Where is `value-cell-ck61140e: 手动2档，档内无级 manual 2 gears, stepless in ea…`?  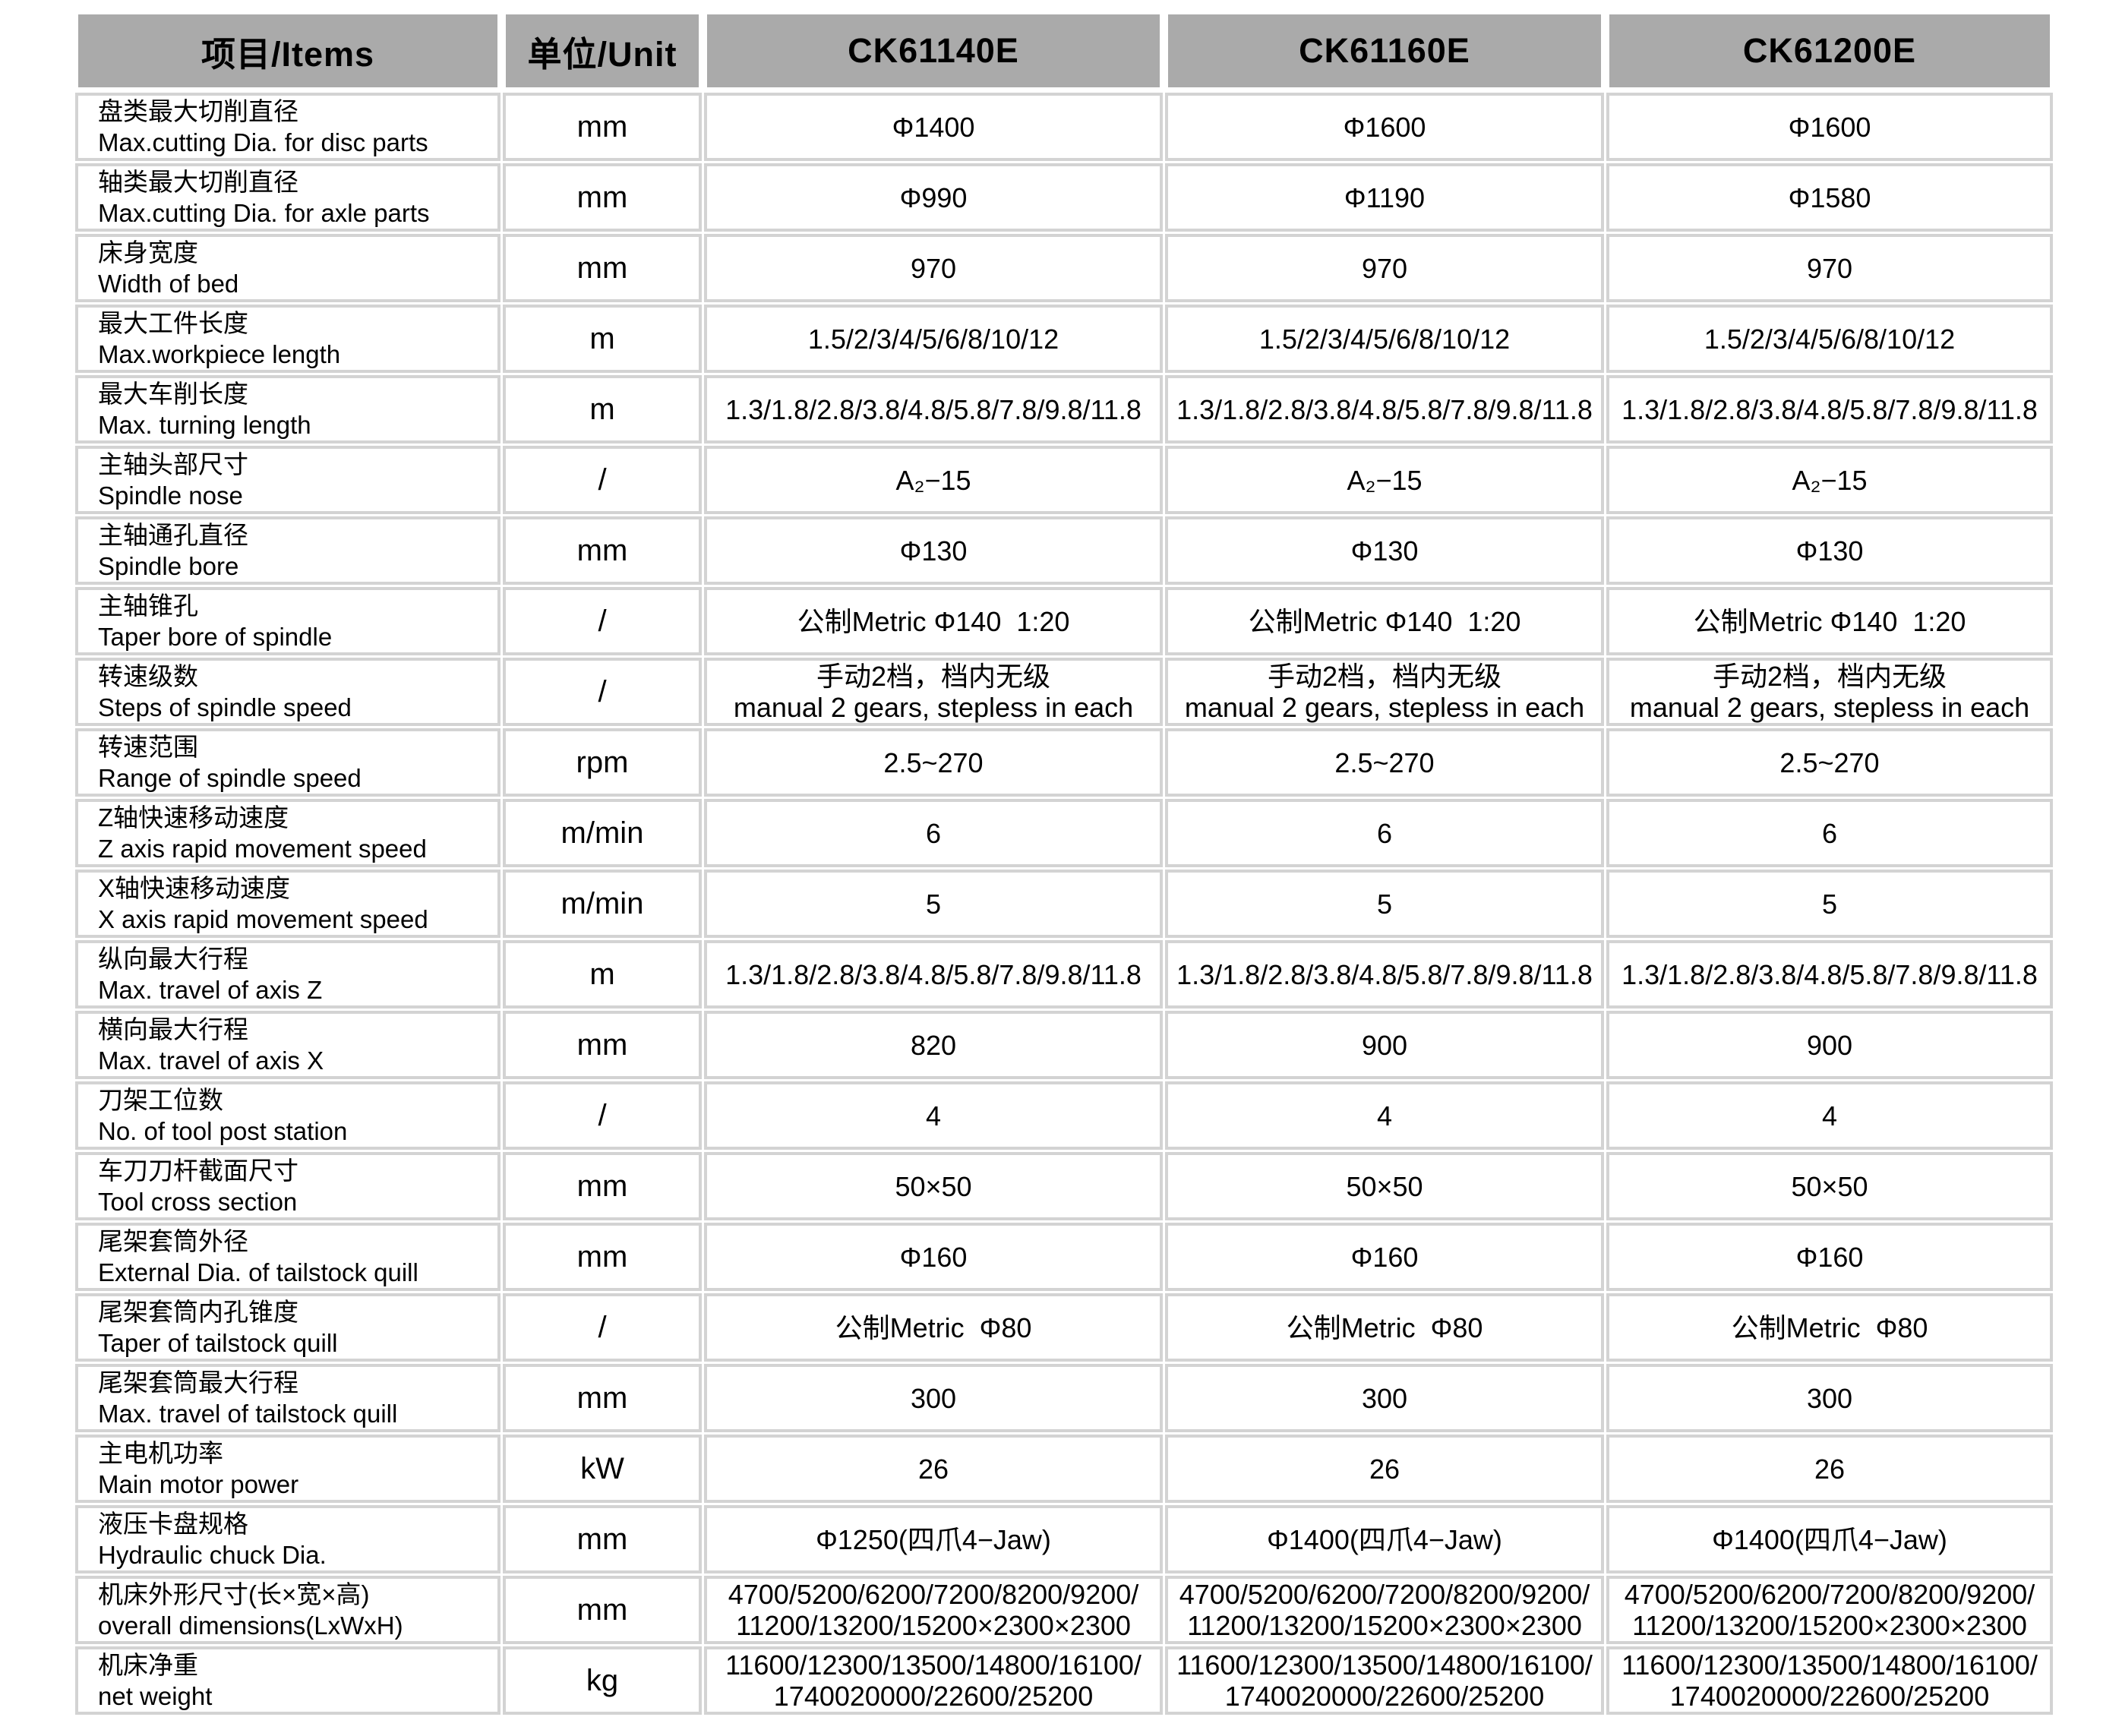 value-cell-ck61140e: 手动2档，档内无级 manual 2 gears, stepless in ea… is located at coordinates (933, 692).